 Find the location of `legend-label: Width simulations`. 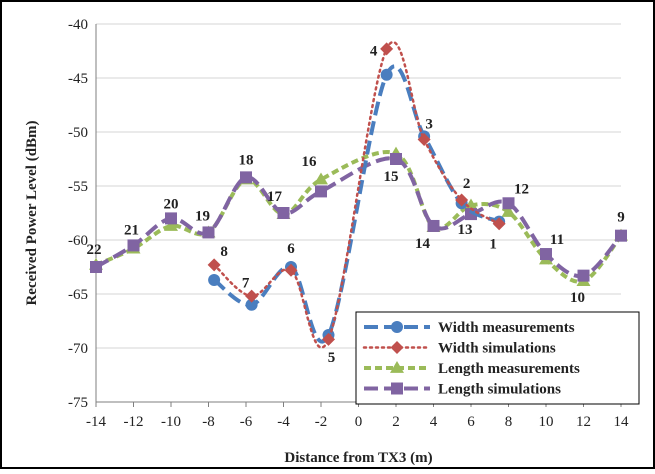

legend-label: Width simulations is located at coordinates (497, 349).